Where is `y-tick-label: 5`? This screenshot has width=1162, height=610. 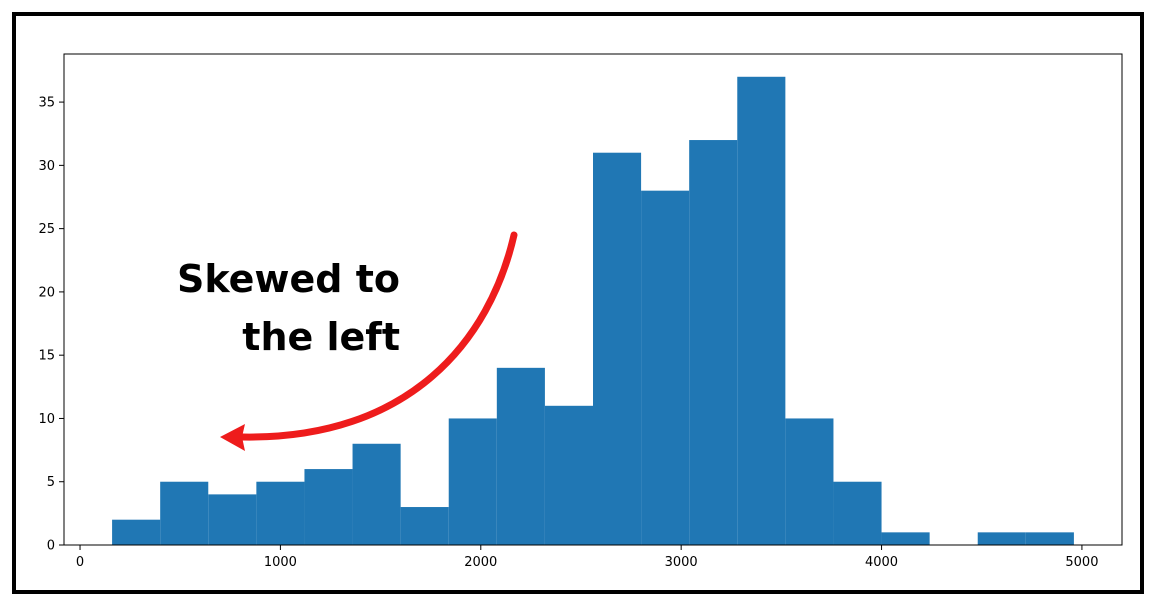 y-tick-label: 5 is located at coordinates (51, 482).